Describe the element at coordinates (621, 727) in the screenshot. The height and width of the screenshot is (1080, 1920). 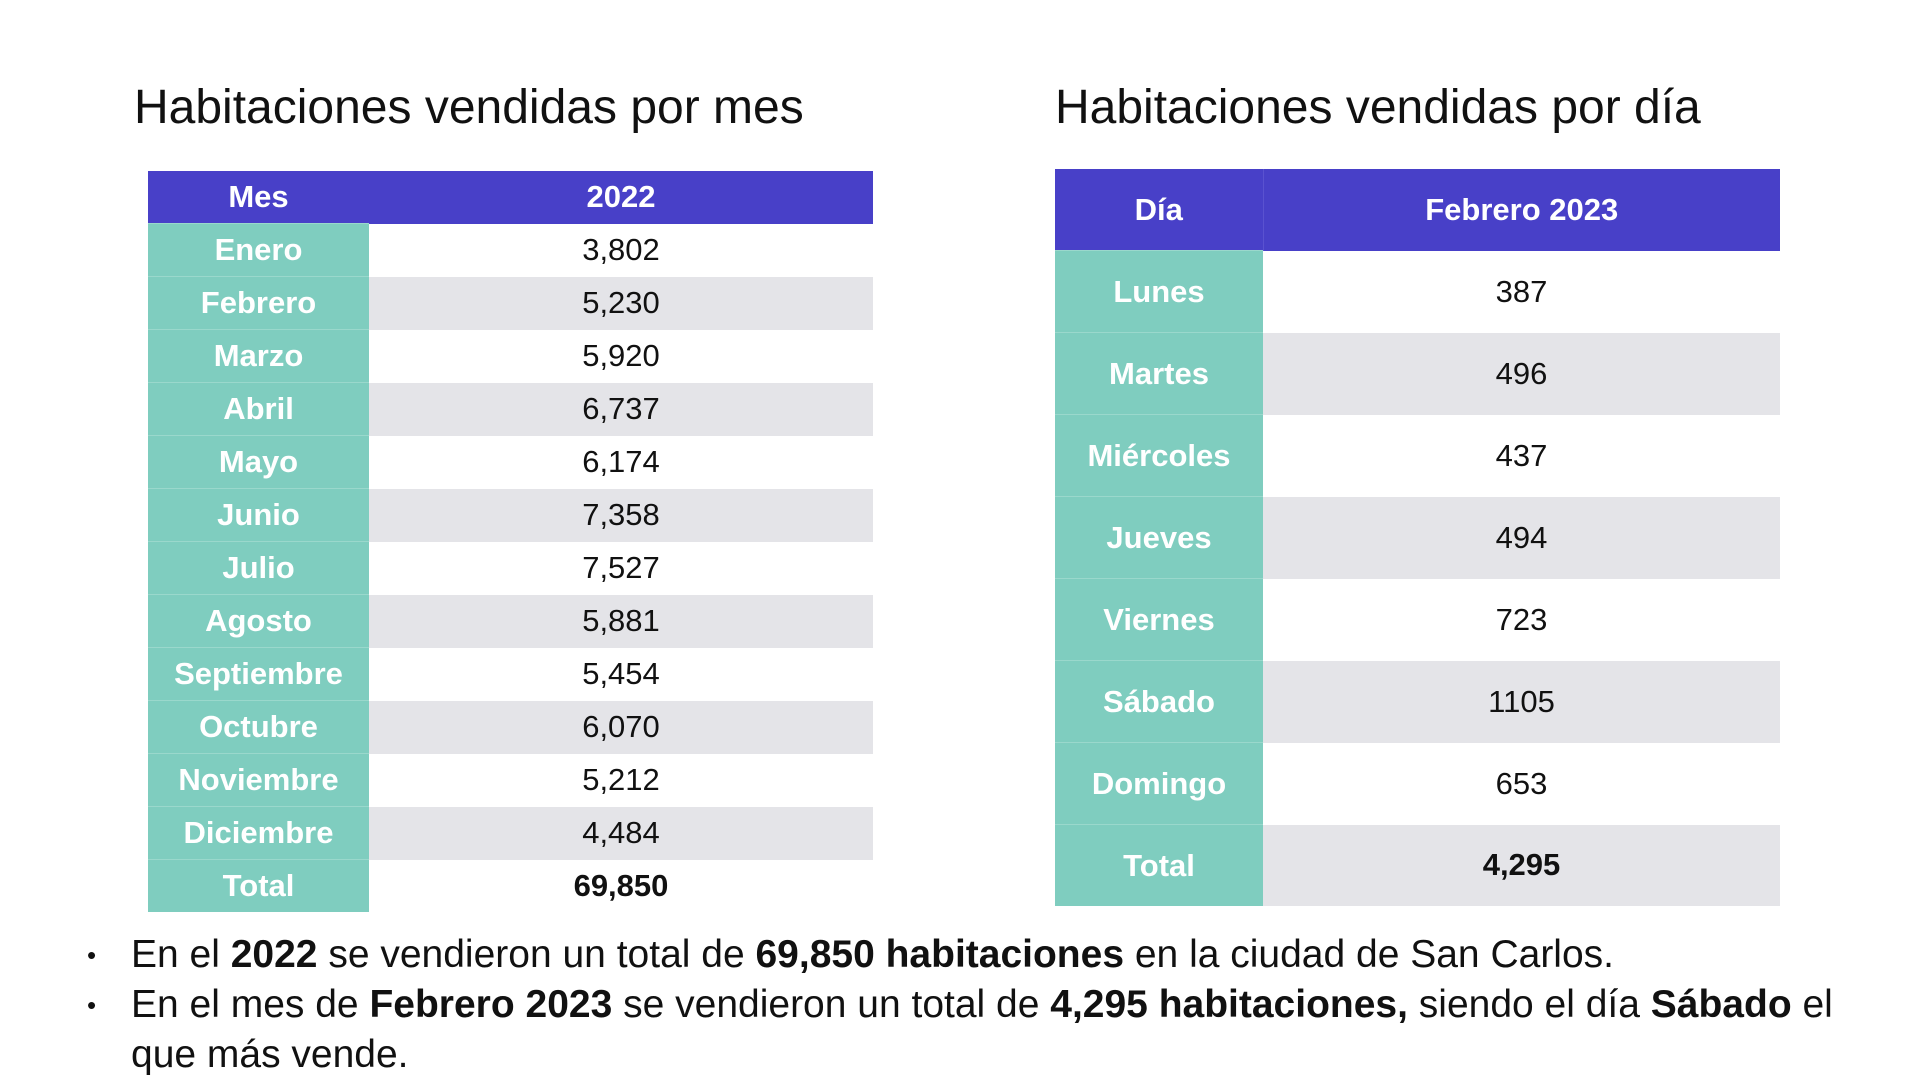
I see `row-value: 6,070` at that location.